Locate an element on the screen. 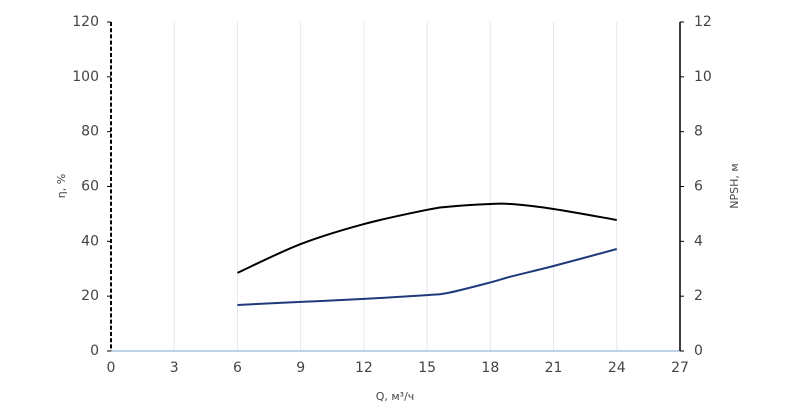  x-tick-label: 27 is located at coordinates (680, 368).